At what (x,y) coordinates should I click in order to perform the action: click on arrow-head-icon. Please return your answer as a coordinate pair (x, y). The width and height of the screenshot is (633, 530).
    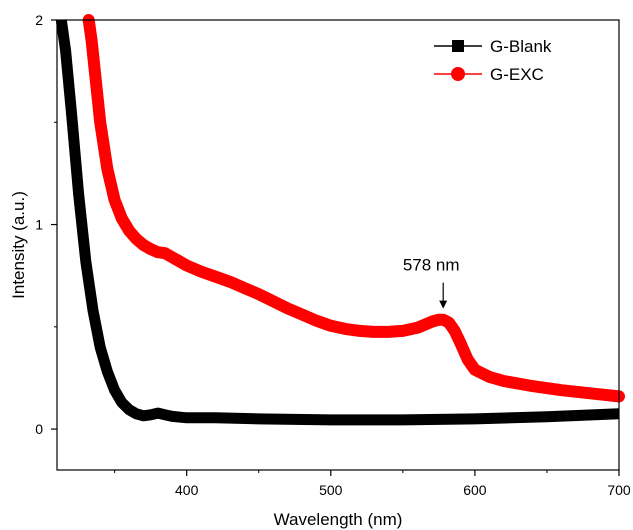
    Looking at the image, I should click on (443, 304).